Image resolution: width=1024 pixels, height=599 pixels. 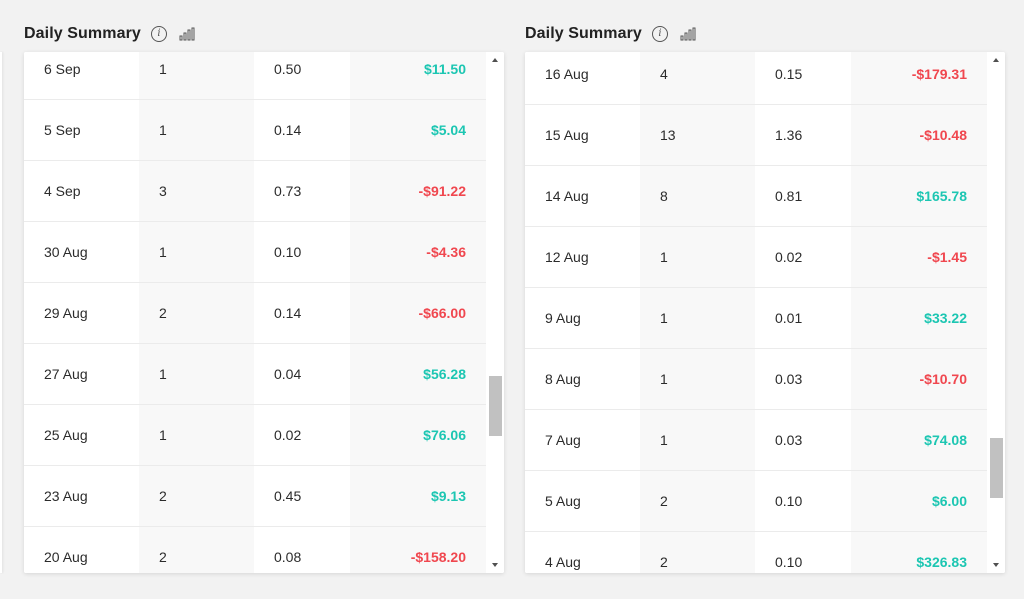 What do you see at coordinates (302, 75) in the screenshot?
I see `lots-cell: 0.50` at bounding box center [302, 75].